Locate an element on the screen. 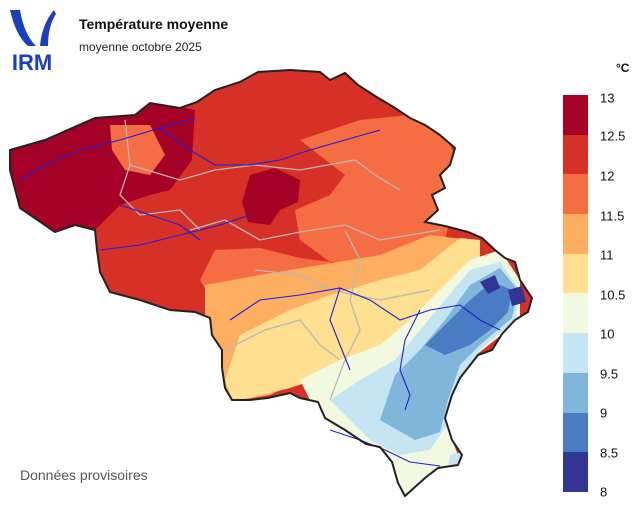 The image size is (640, 507). legend-label: 9 is located at coordinates (604, 413).